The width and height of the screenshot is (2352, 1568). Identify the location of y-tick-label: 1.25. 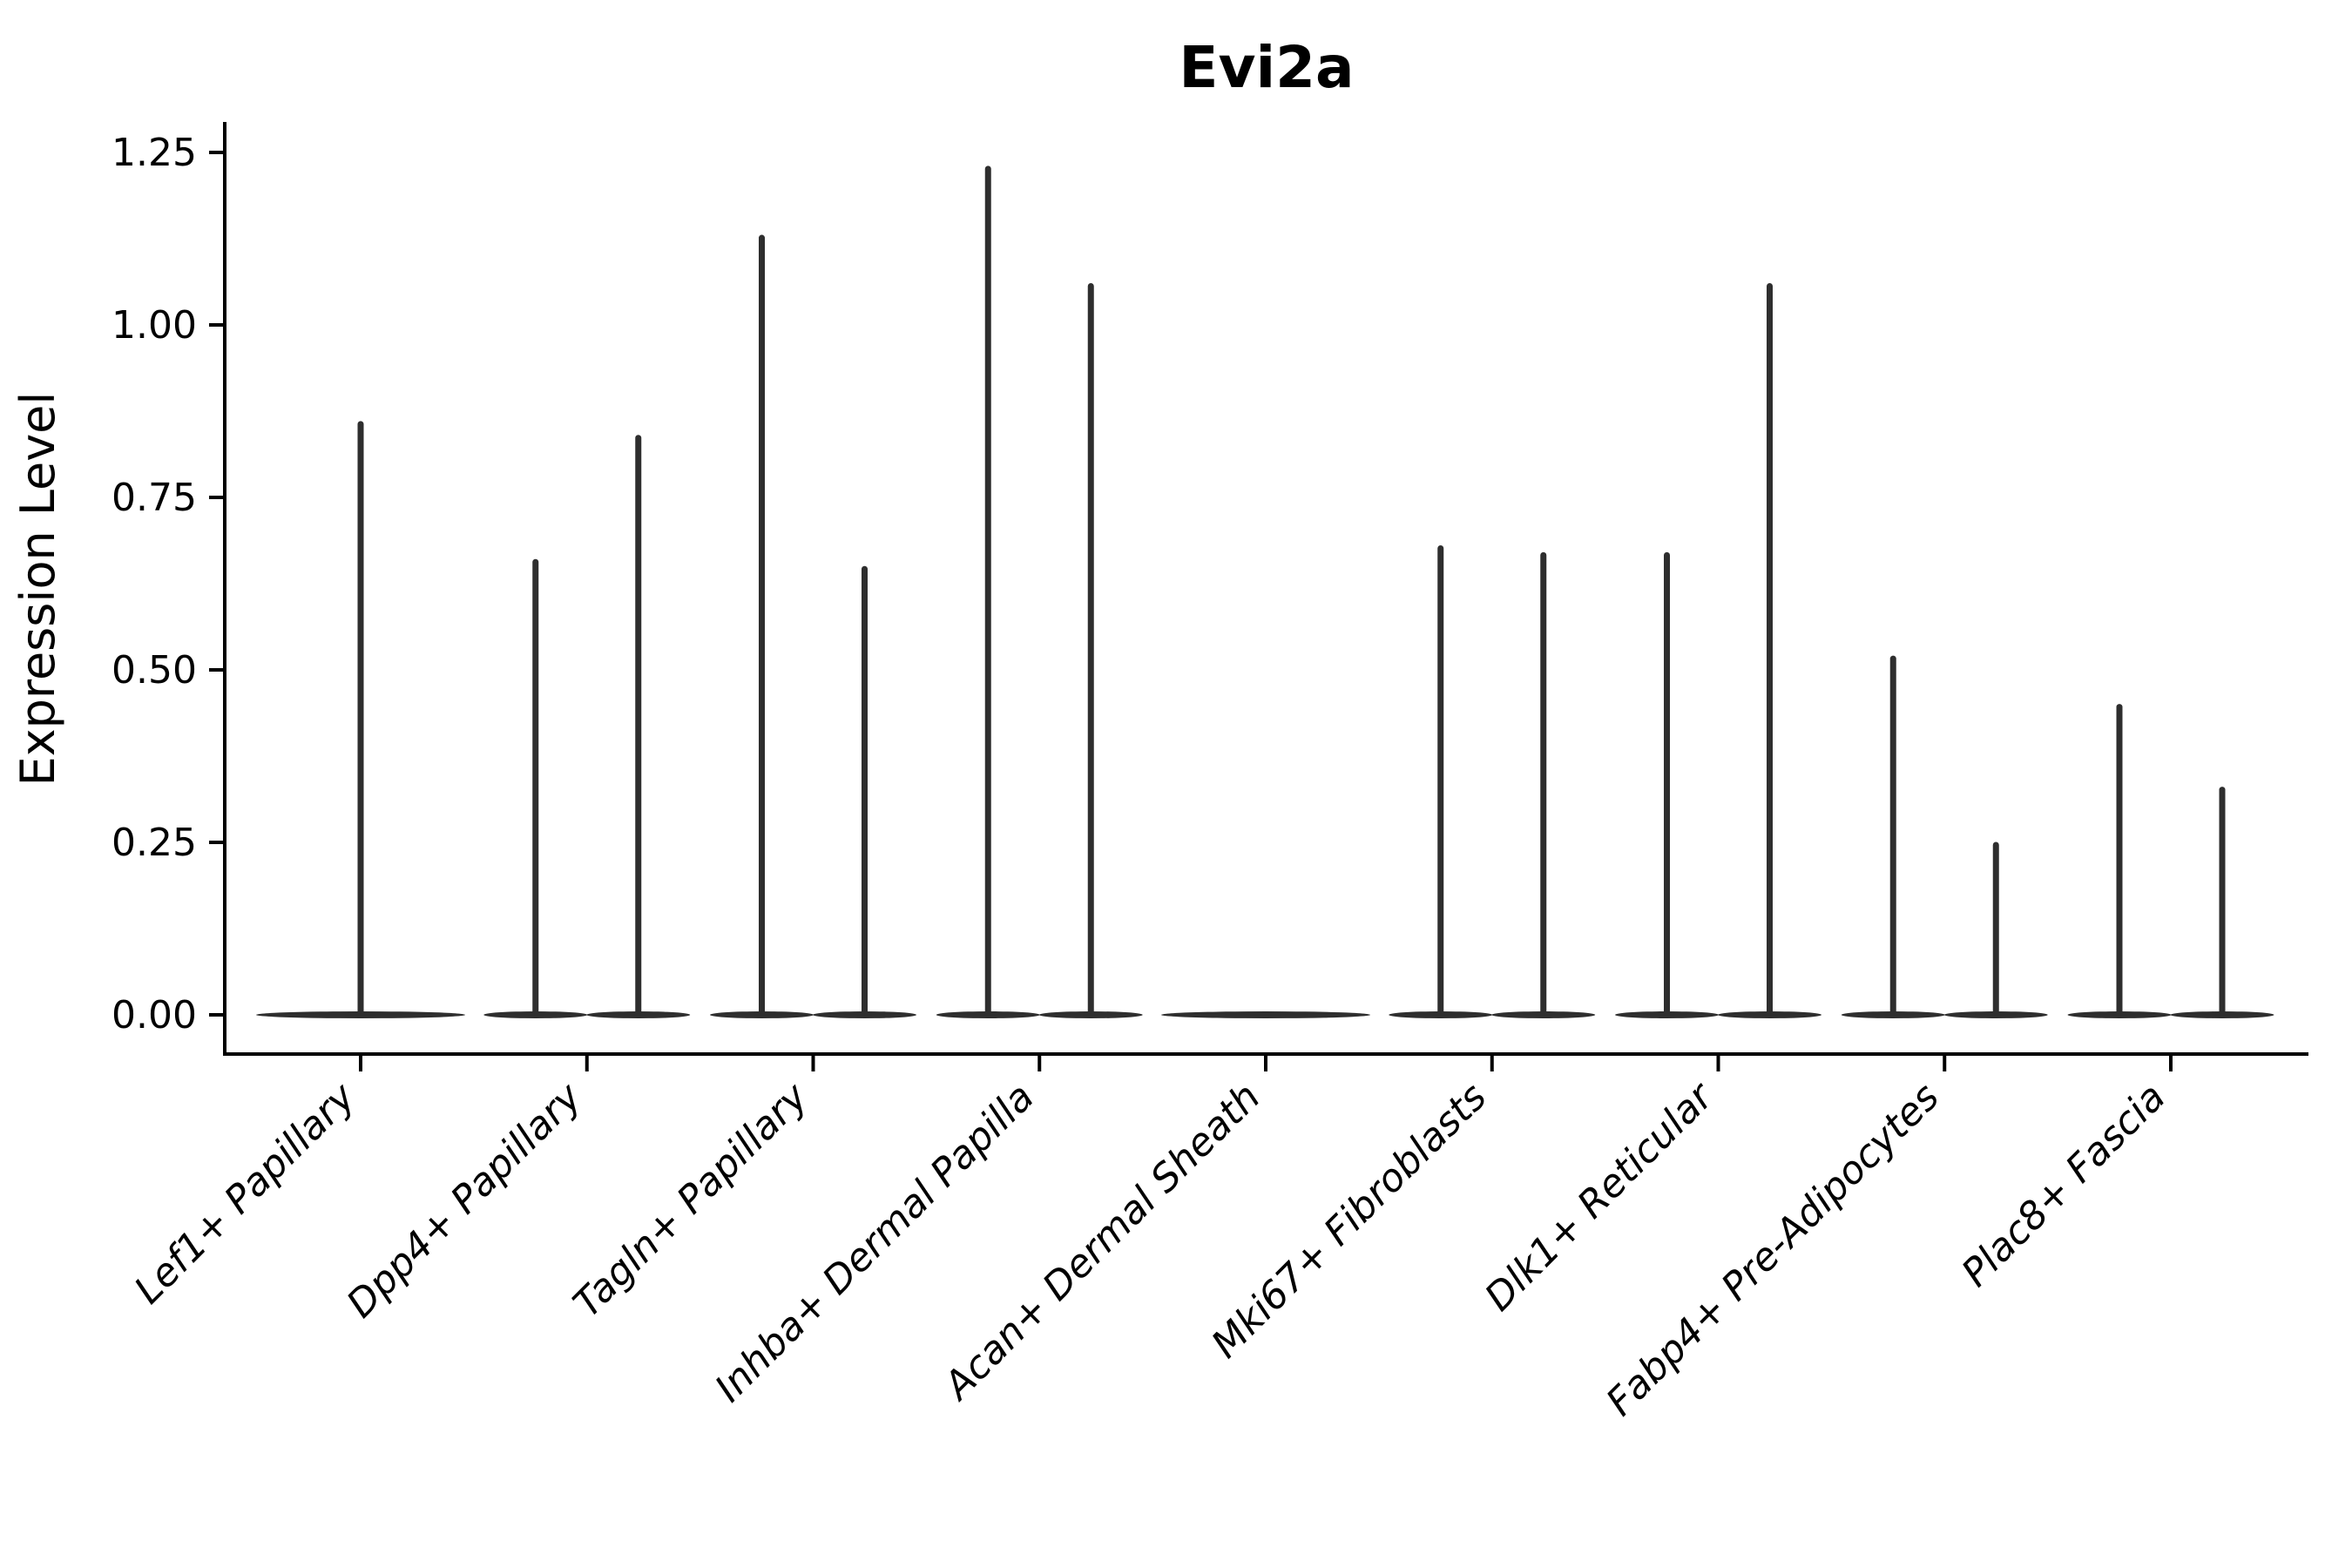
(154, 153).